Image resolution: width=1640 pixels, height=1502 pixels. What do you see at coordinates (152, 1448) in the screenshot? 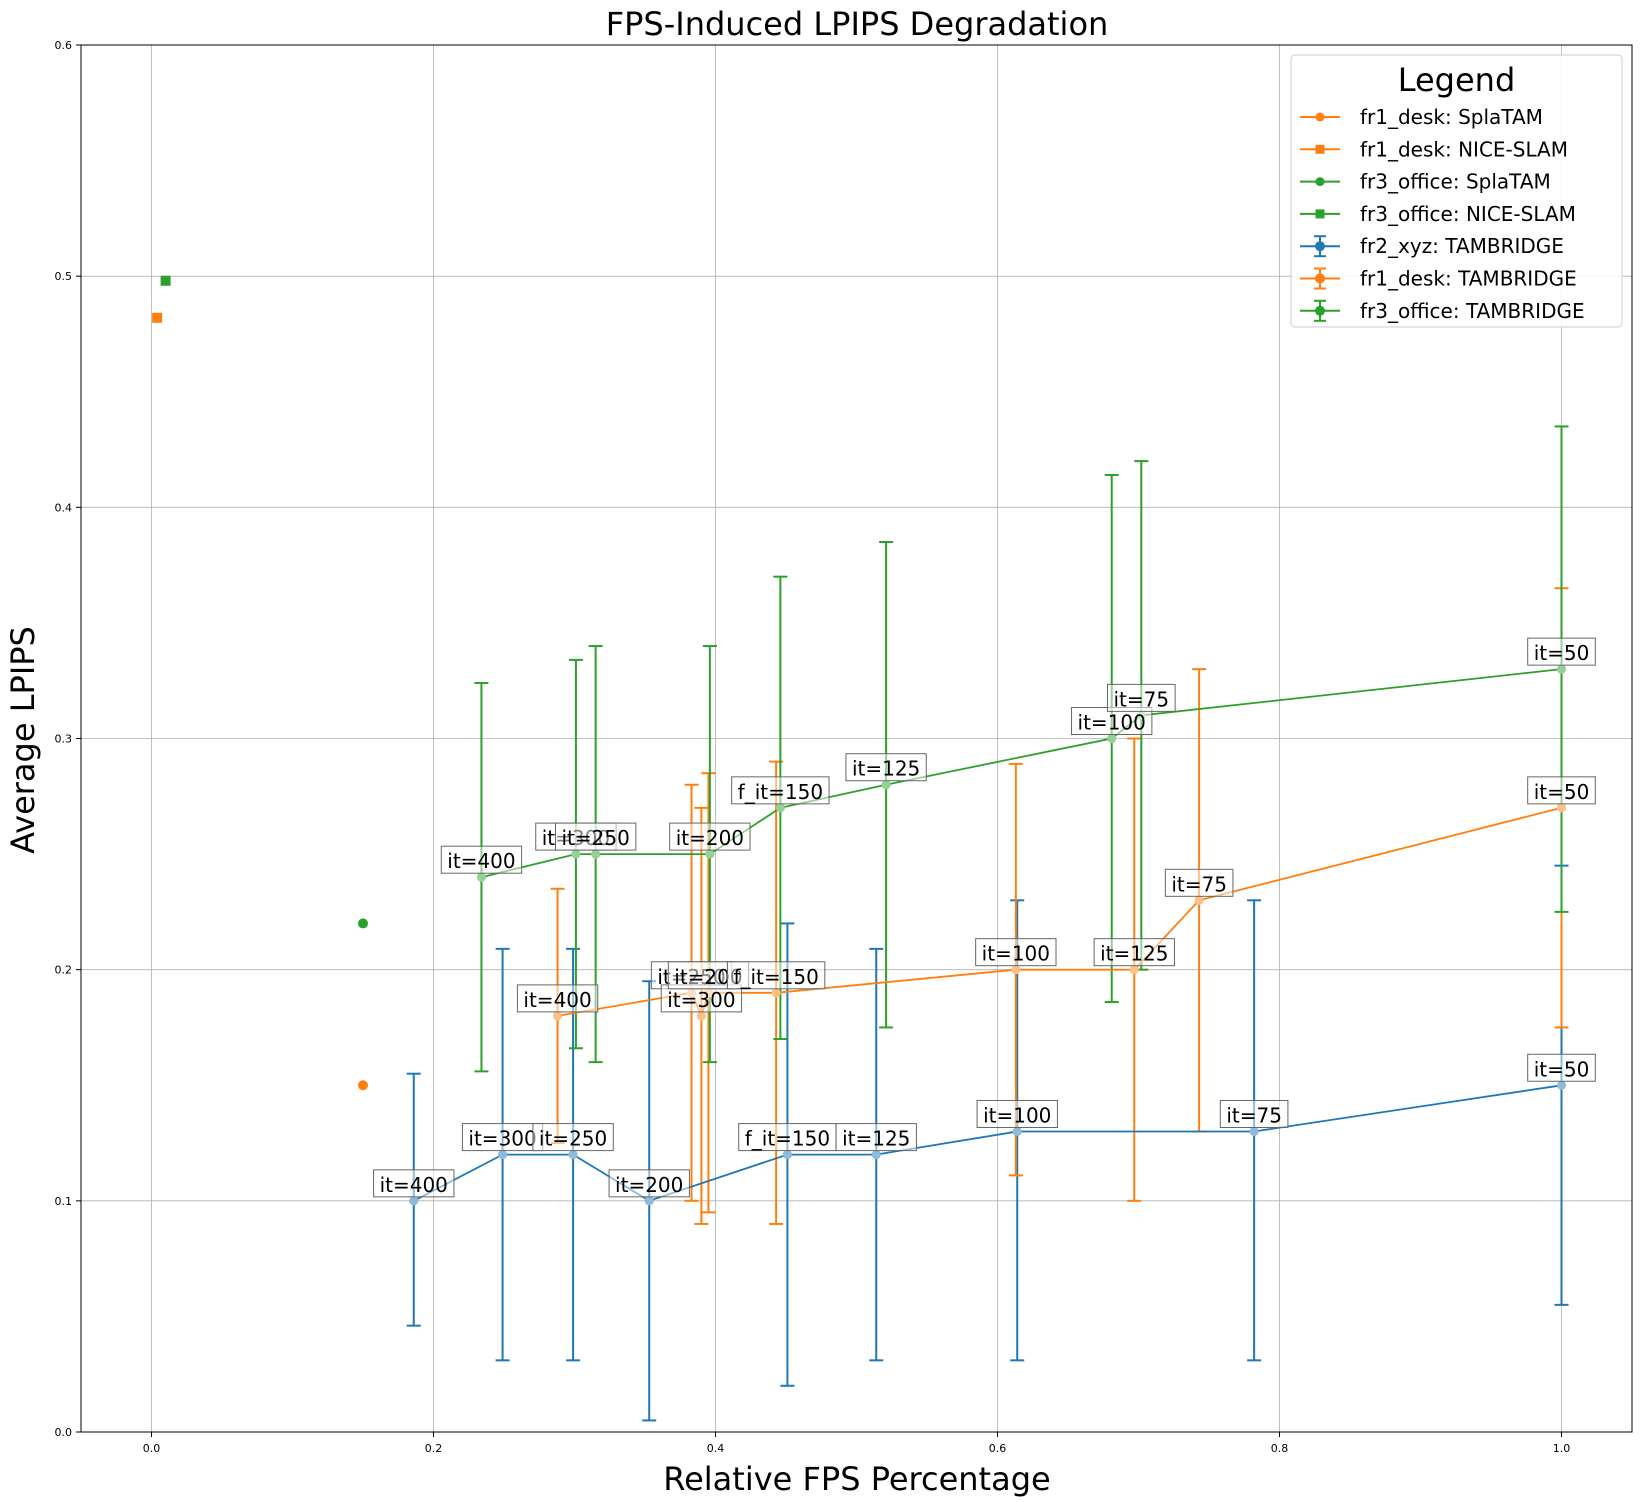
I see `x-tick-label: 0.0` at bounding box center [152, 1448].